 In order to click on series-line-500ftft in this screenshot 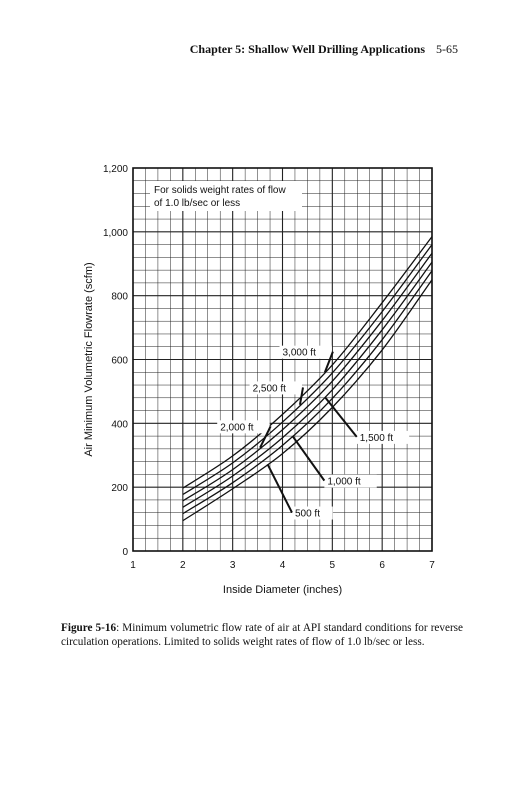, I will do `click(307, 400)`.